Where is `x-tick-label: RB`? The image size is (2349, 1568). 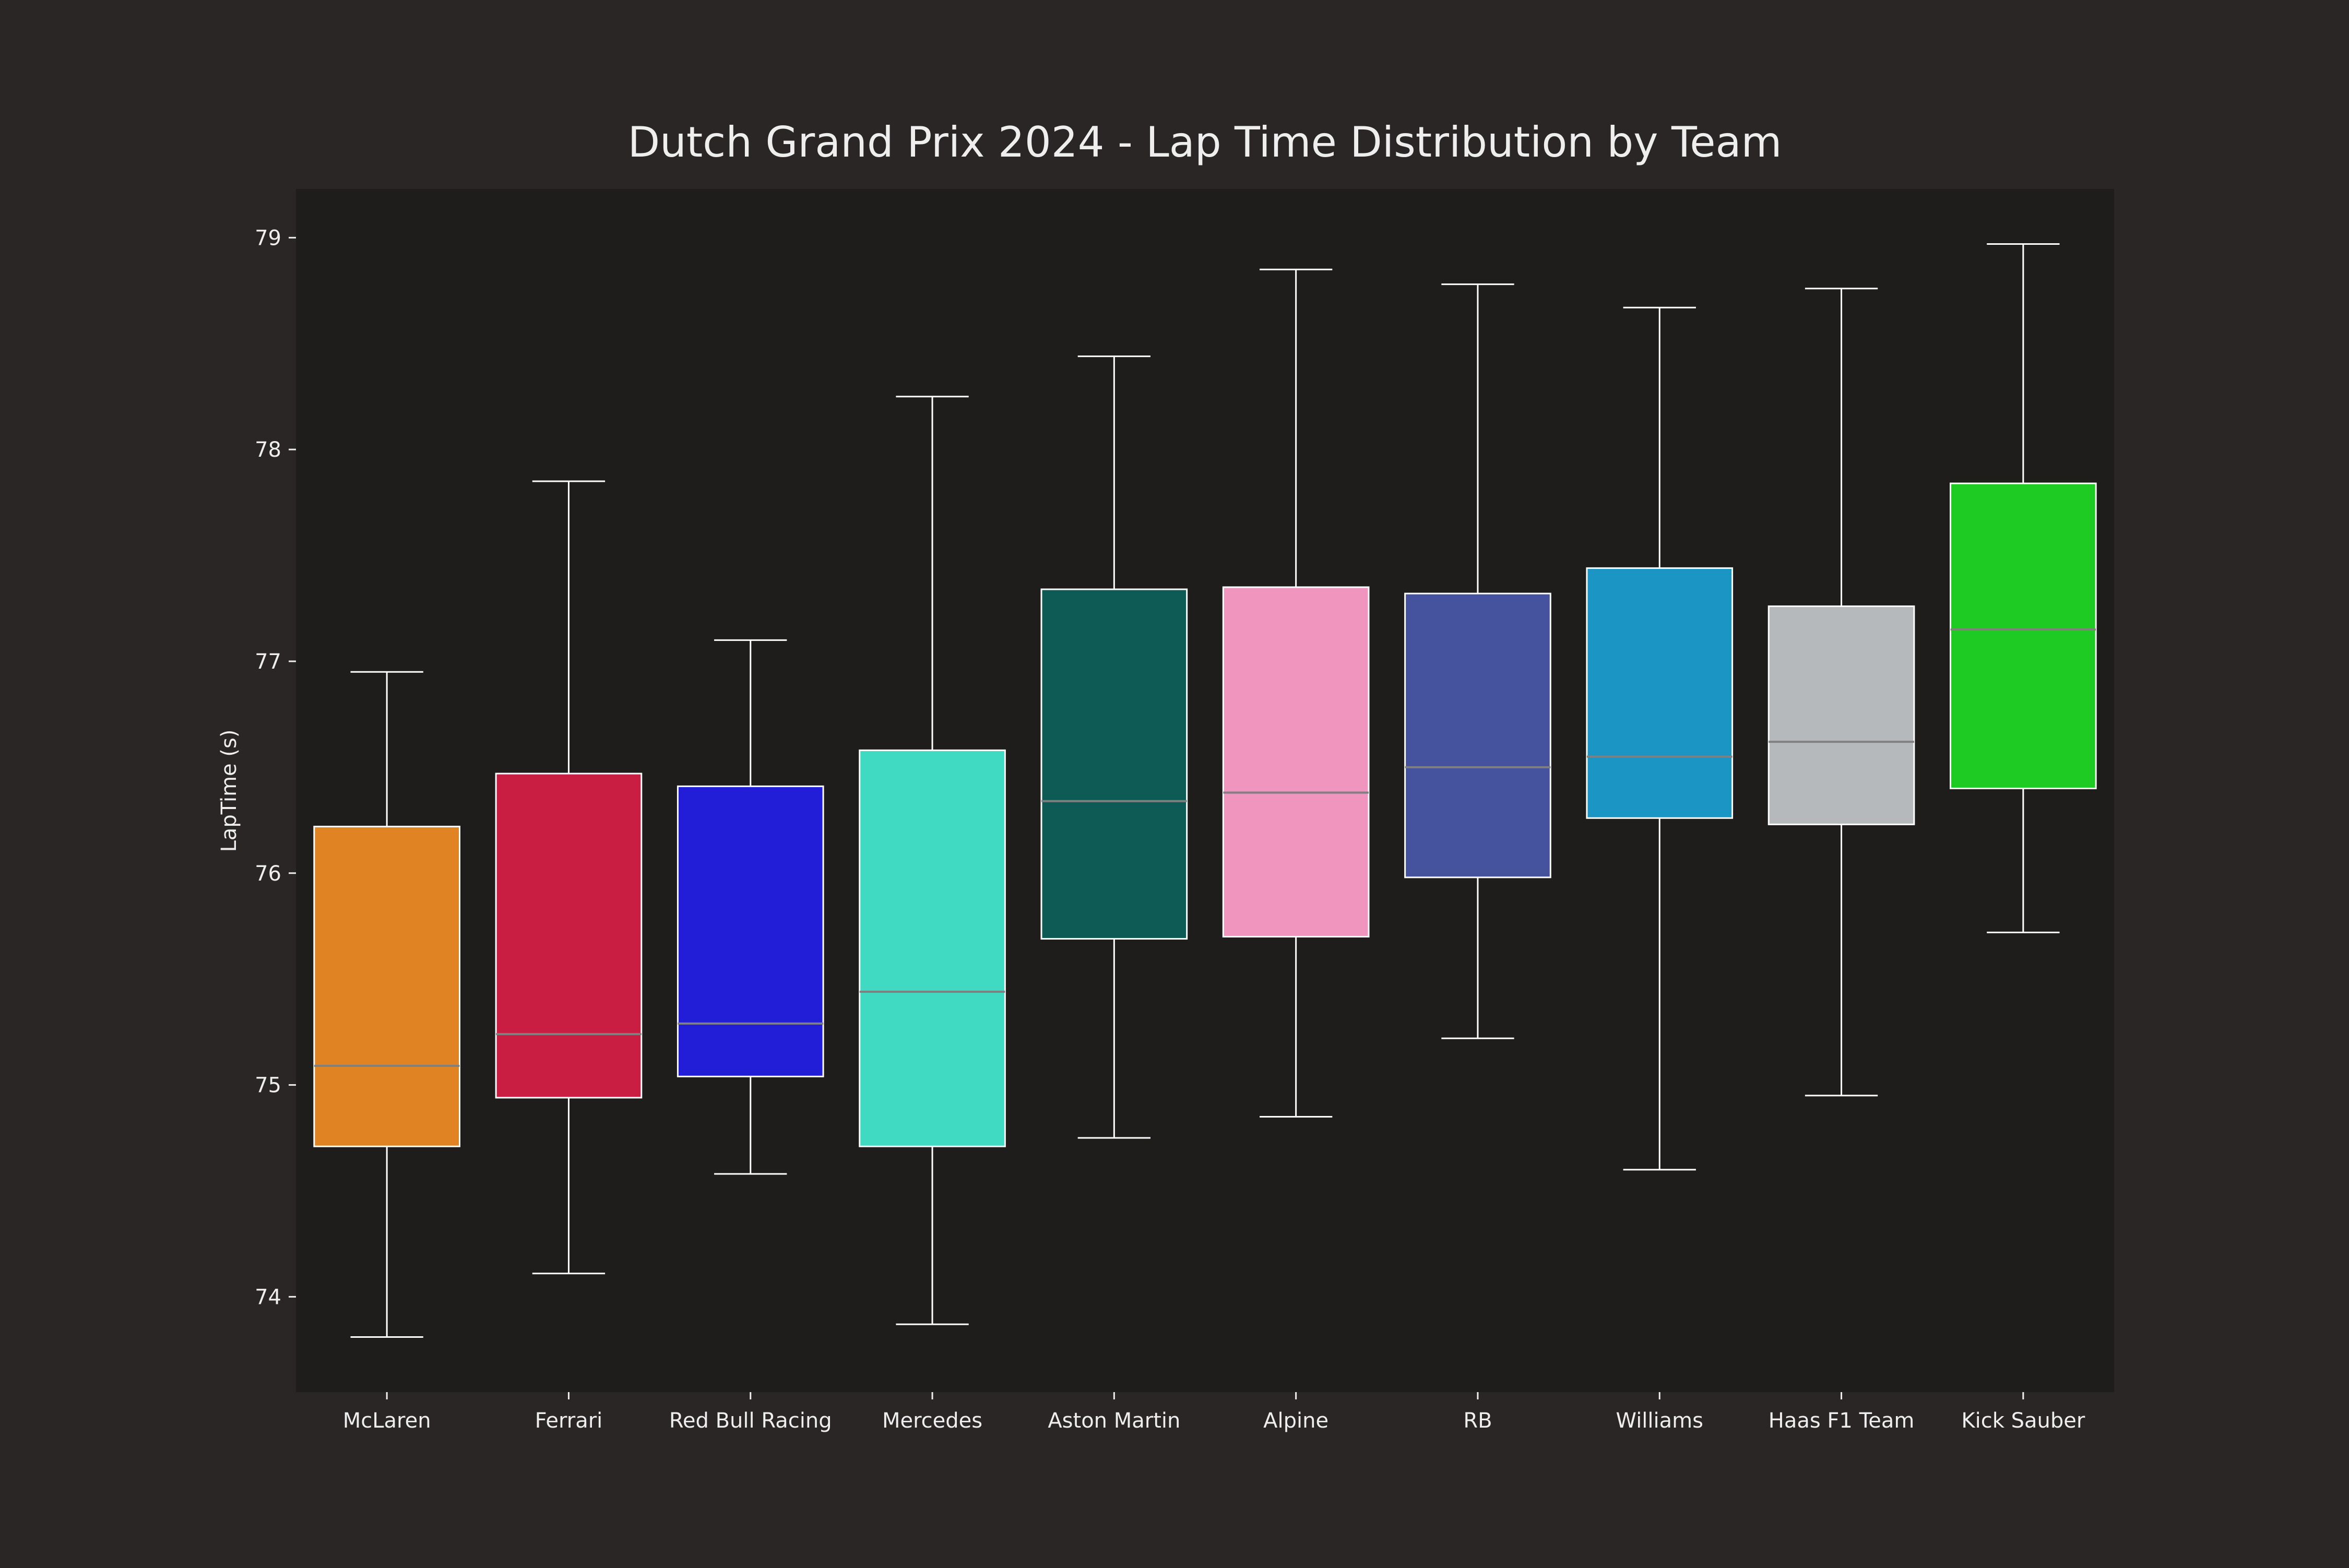
x-tick-label: RB is located at coordinates (1477, 1421).